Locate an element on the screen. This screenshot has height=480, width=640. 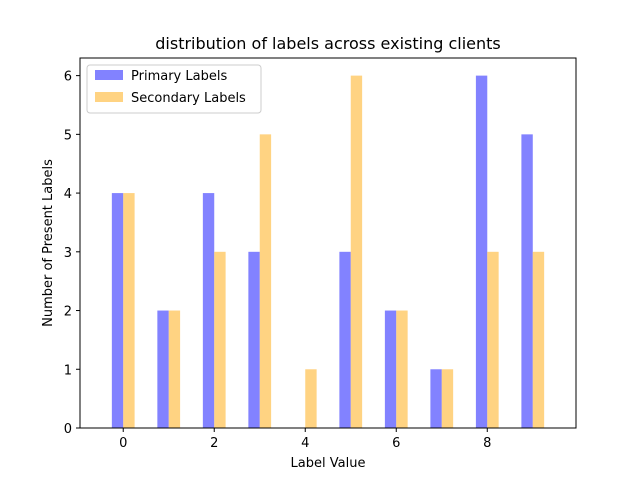
y-tick-label-3: 3 is located at coordinates (68, 253).